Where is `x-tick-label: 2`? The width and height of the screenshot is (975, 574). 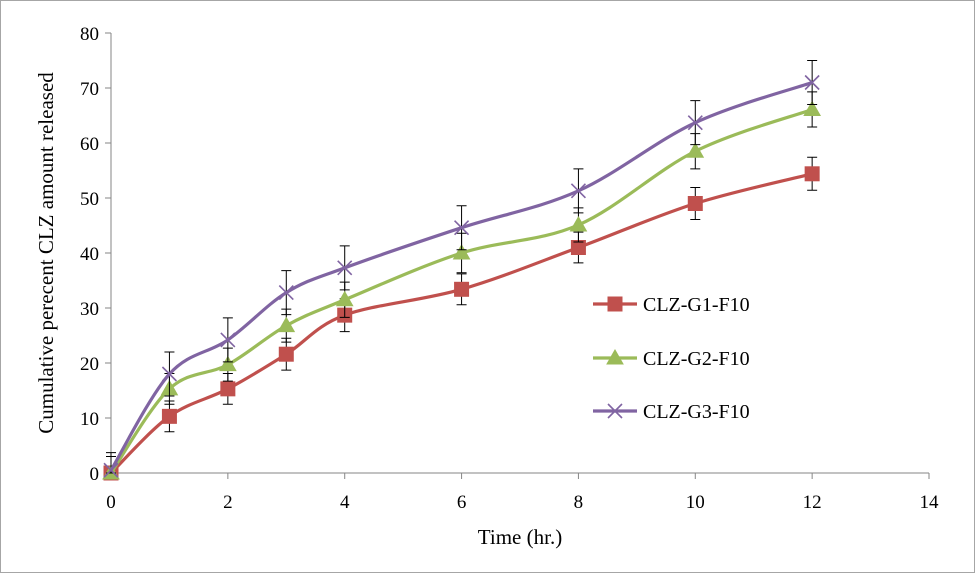 x-tick-label: 2 is located at coordinates (228, 502).